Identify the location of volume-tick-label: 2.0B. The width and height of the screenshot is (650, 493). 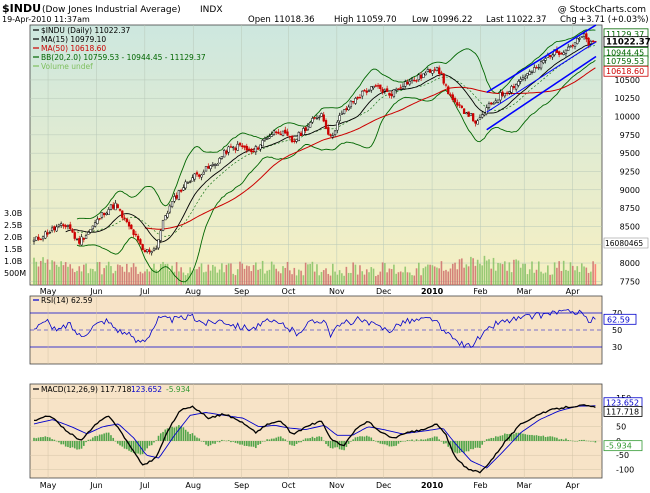
(13, 237).